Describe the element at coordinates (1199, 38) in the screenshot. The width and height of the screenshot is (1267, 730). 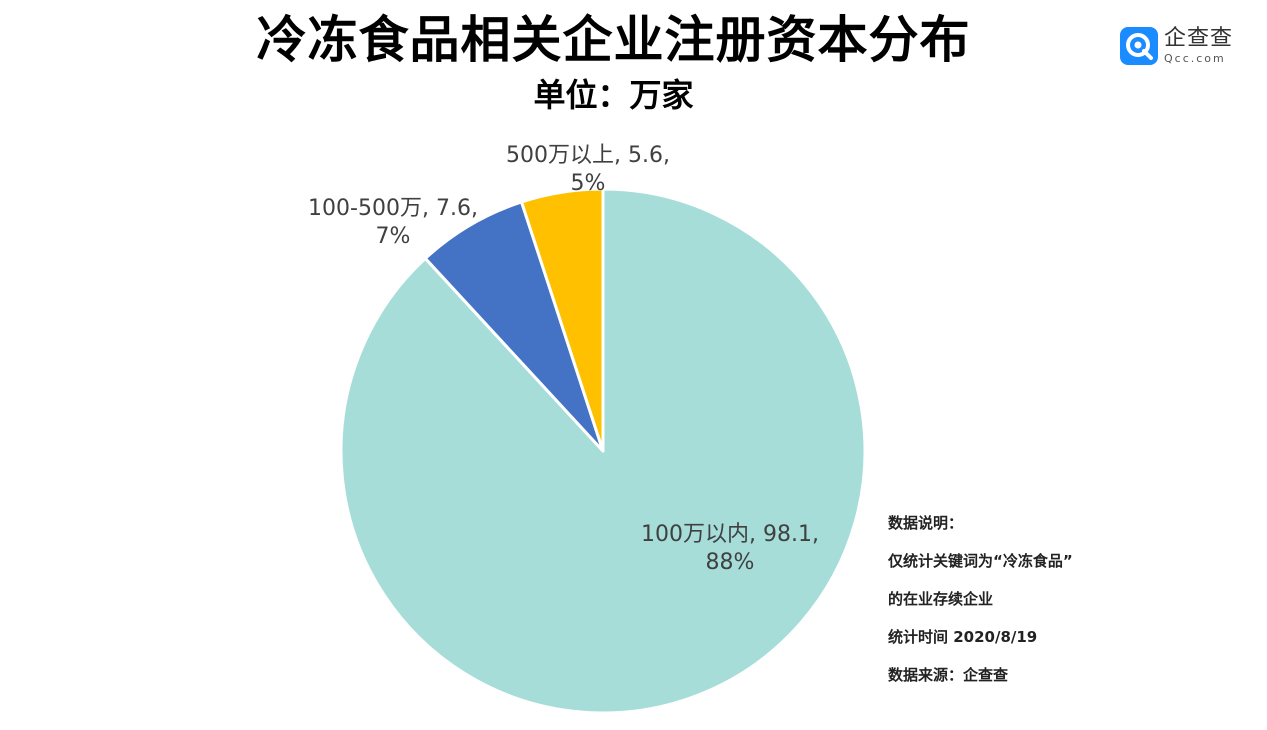
I see `logo-name: 企查查` at that location.